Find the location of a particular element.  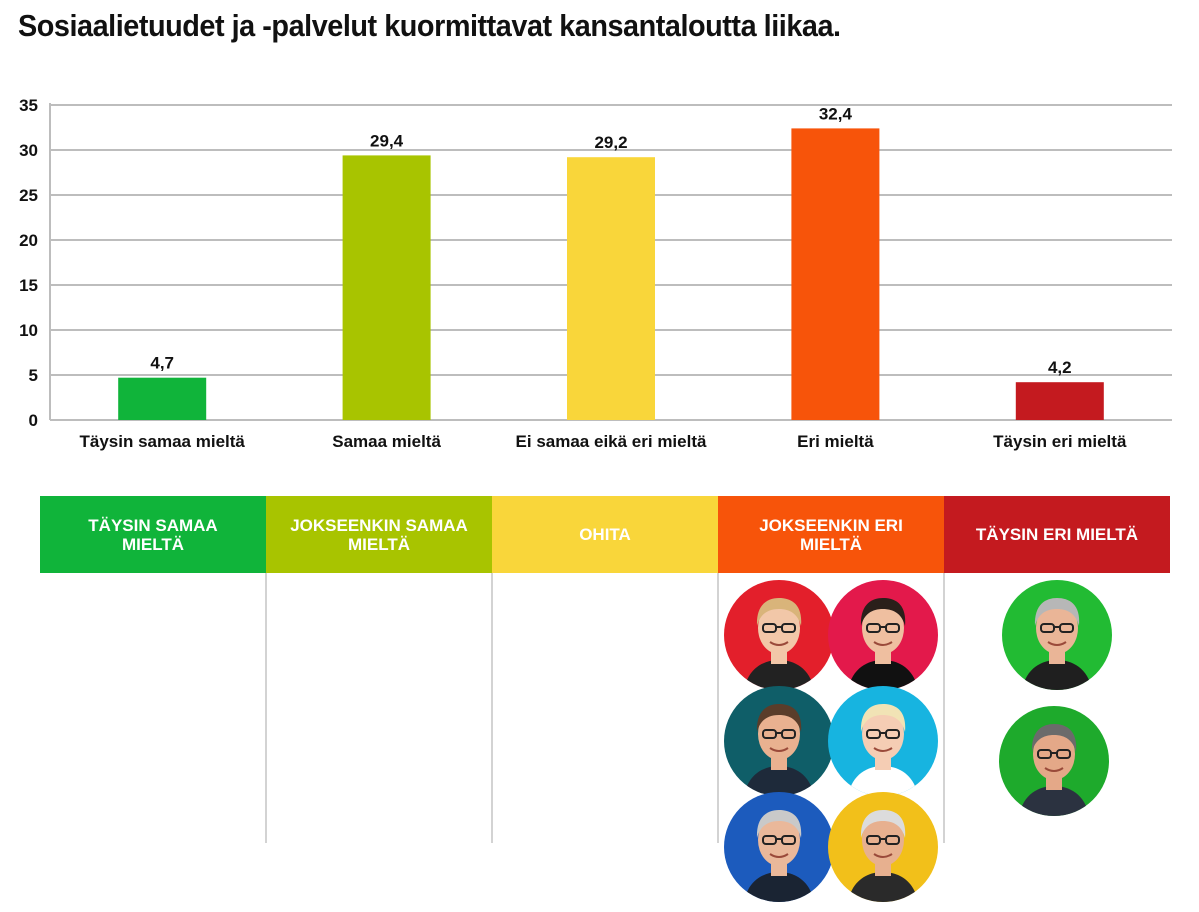

x-category-label: Ei samaa eikä eri mieltä is located at coordinates (611, 441).